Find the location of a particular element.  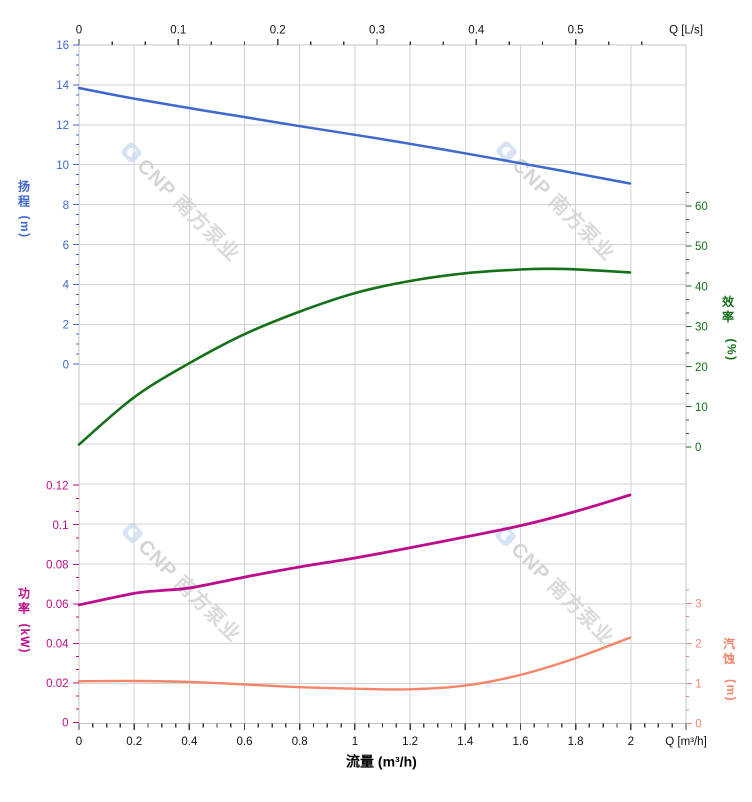

svg-text: 功 is located at coordinates (24, 593).